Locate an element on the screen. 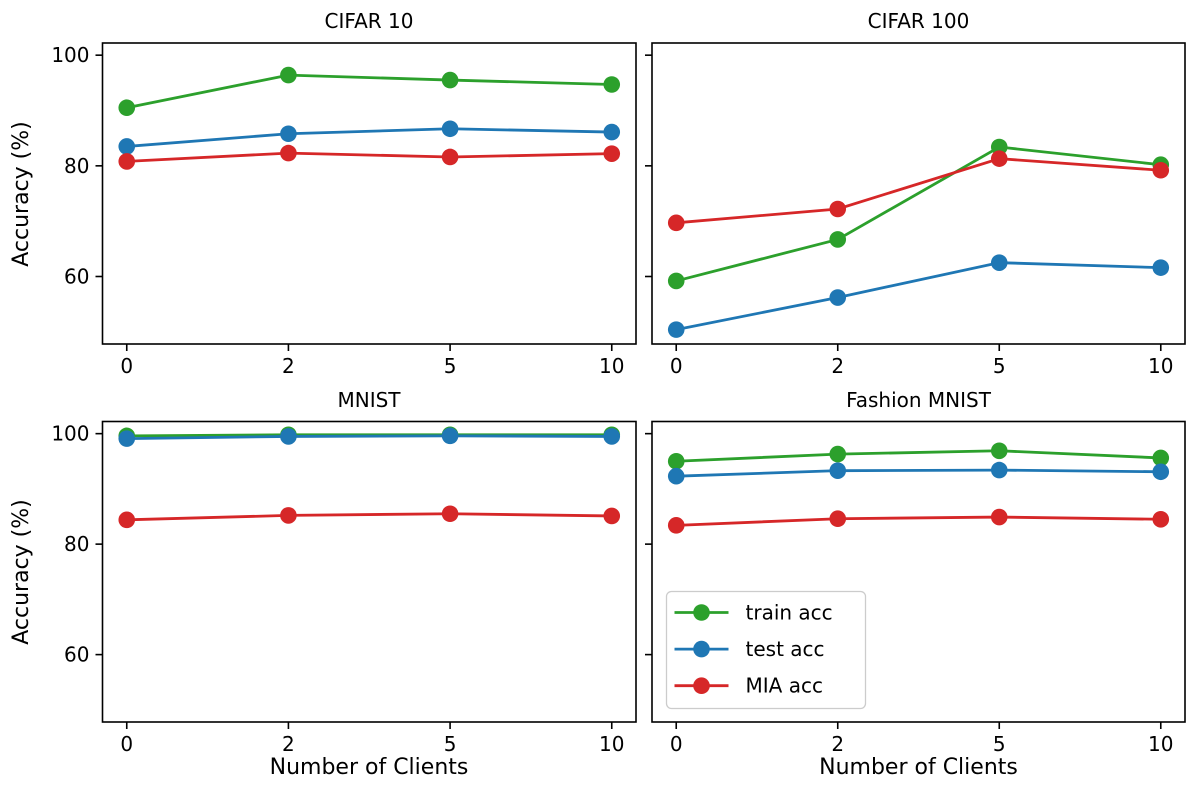 The height and width of the screenshot is (800, 1200). subplot-title-fashion-mnist: Fashion MNIST is located at coordinates (918, 400).